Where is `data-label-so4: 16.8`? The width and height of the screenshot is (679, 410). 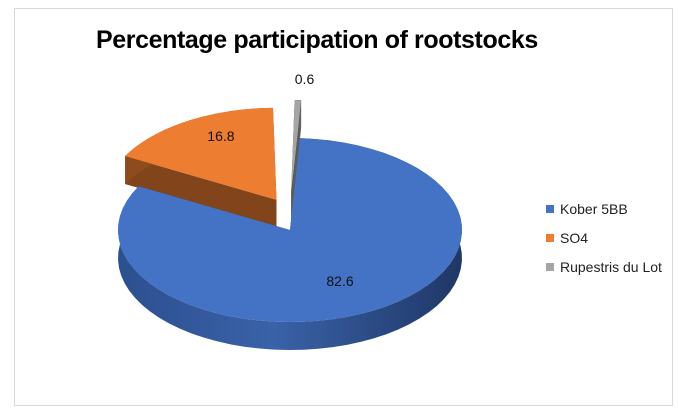
data-label-so4: 16.8 is located at coordinates (220, 136).